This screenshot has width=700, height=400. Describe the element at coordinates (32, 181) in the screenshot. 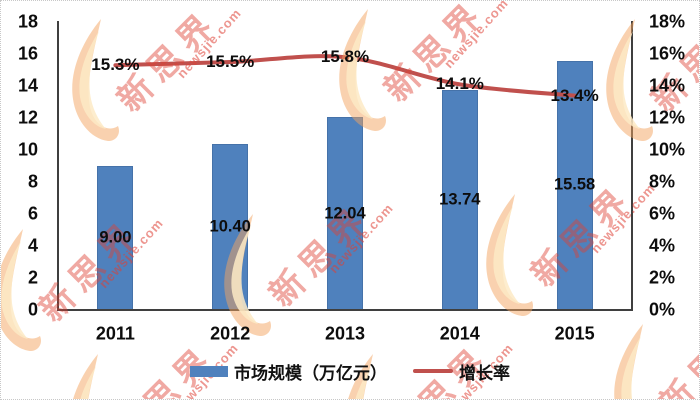

I see `y-axis-left-tick-label: 8` at that location.